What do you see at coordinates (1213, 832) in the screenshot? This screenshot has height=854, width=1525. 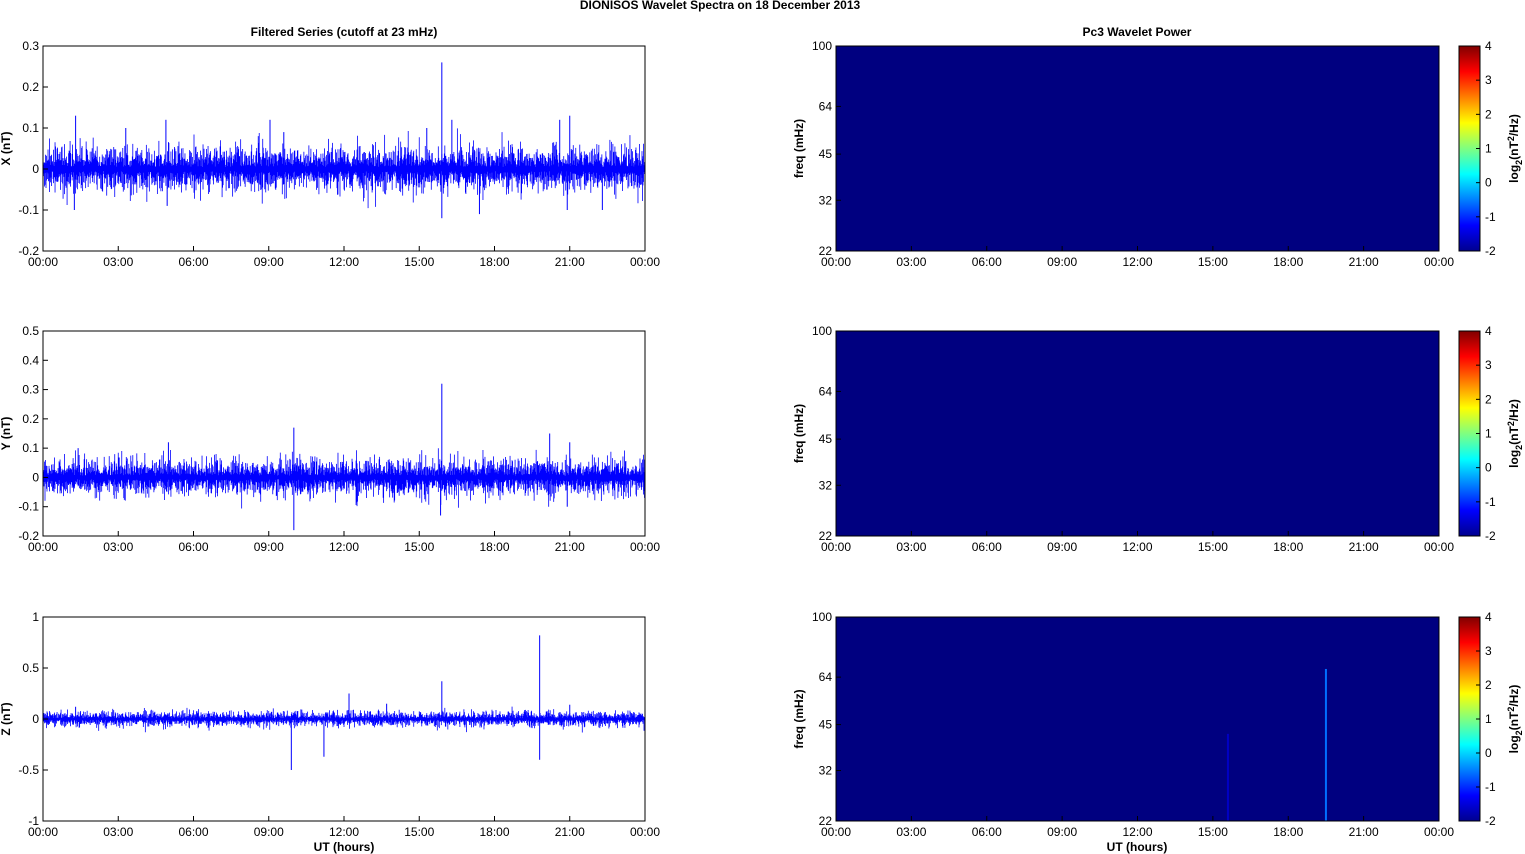 I see `spectrum-xtick-label: 15:00` at bounding box center [1213, 832].